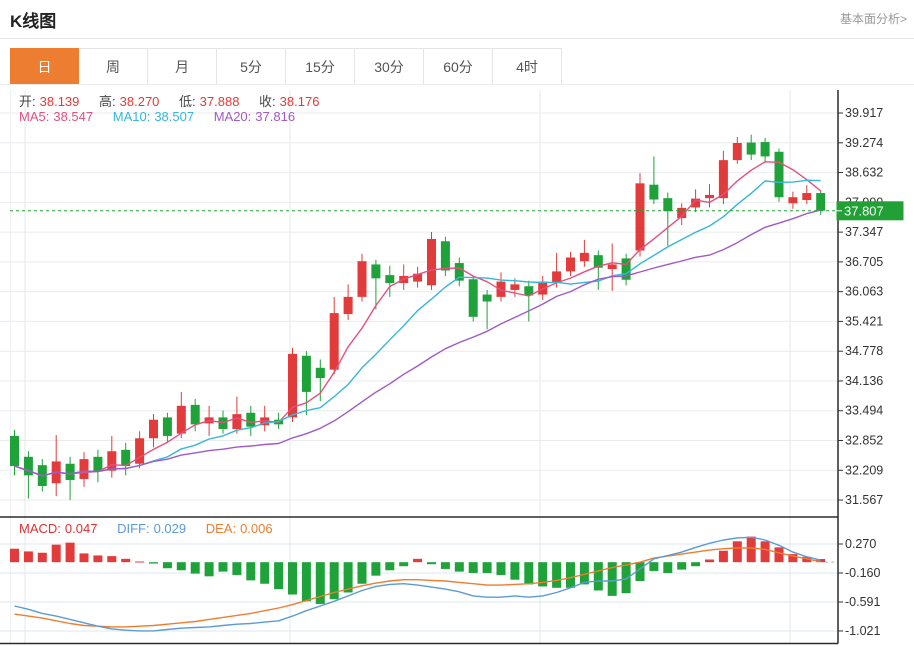  What do you see at coordinates (864, 262) in the screenshot?
I see `price-axis-label: 36.705` at bounding box center [864, 262].